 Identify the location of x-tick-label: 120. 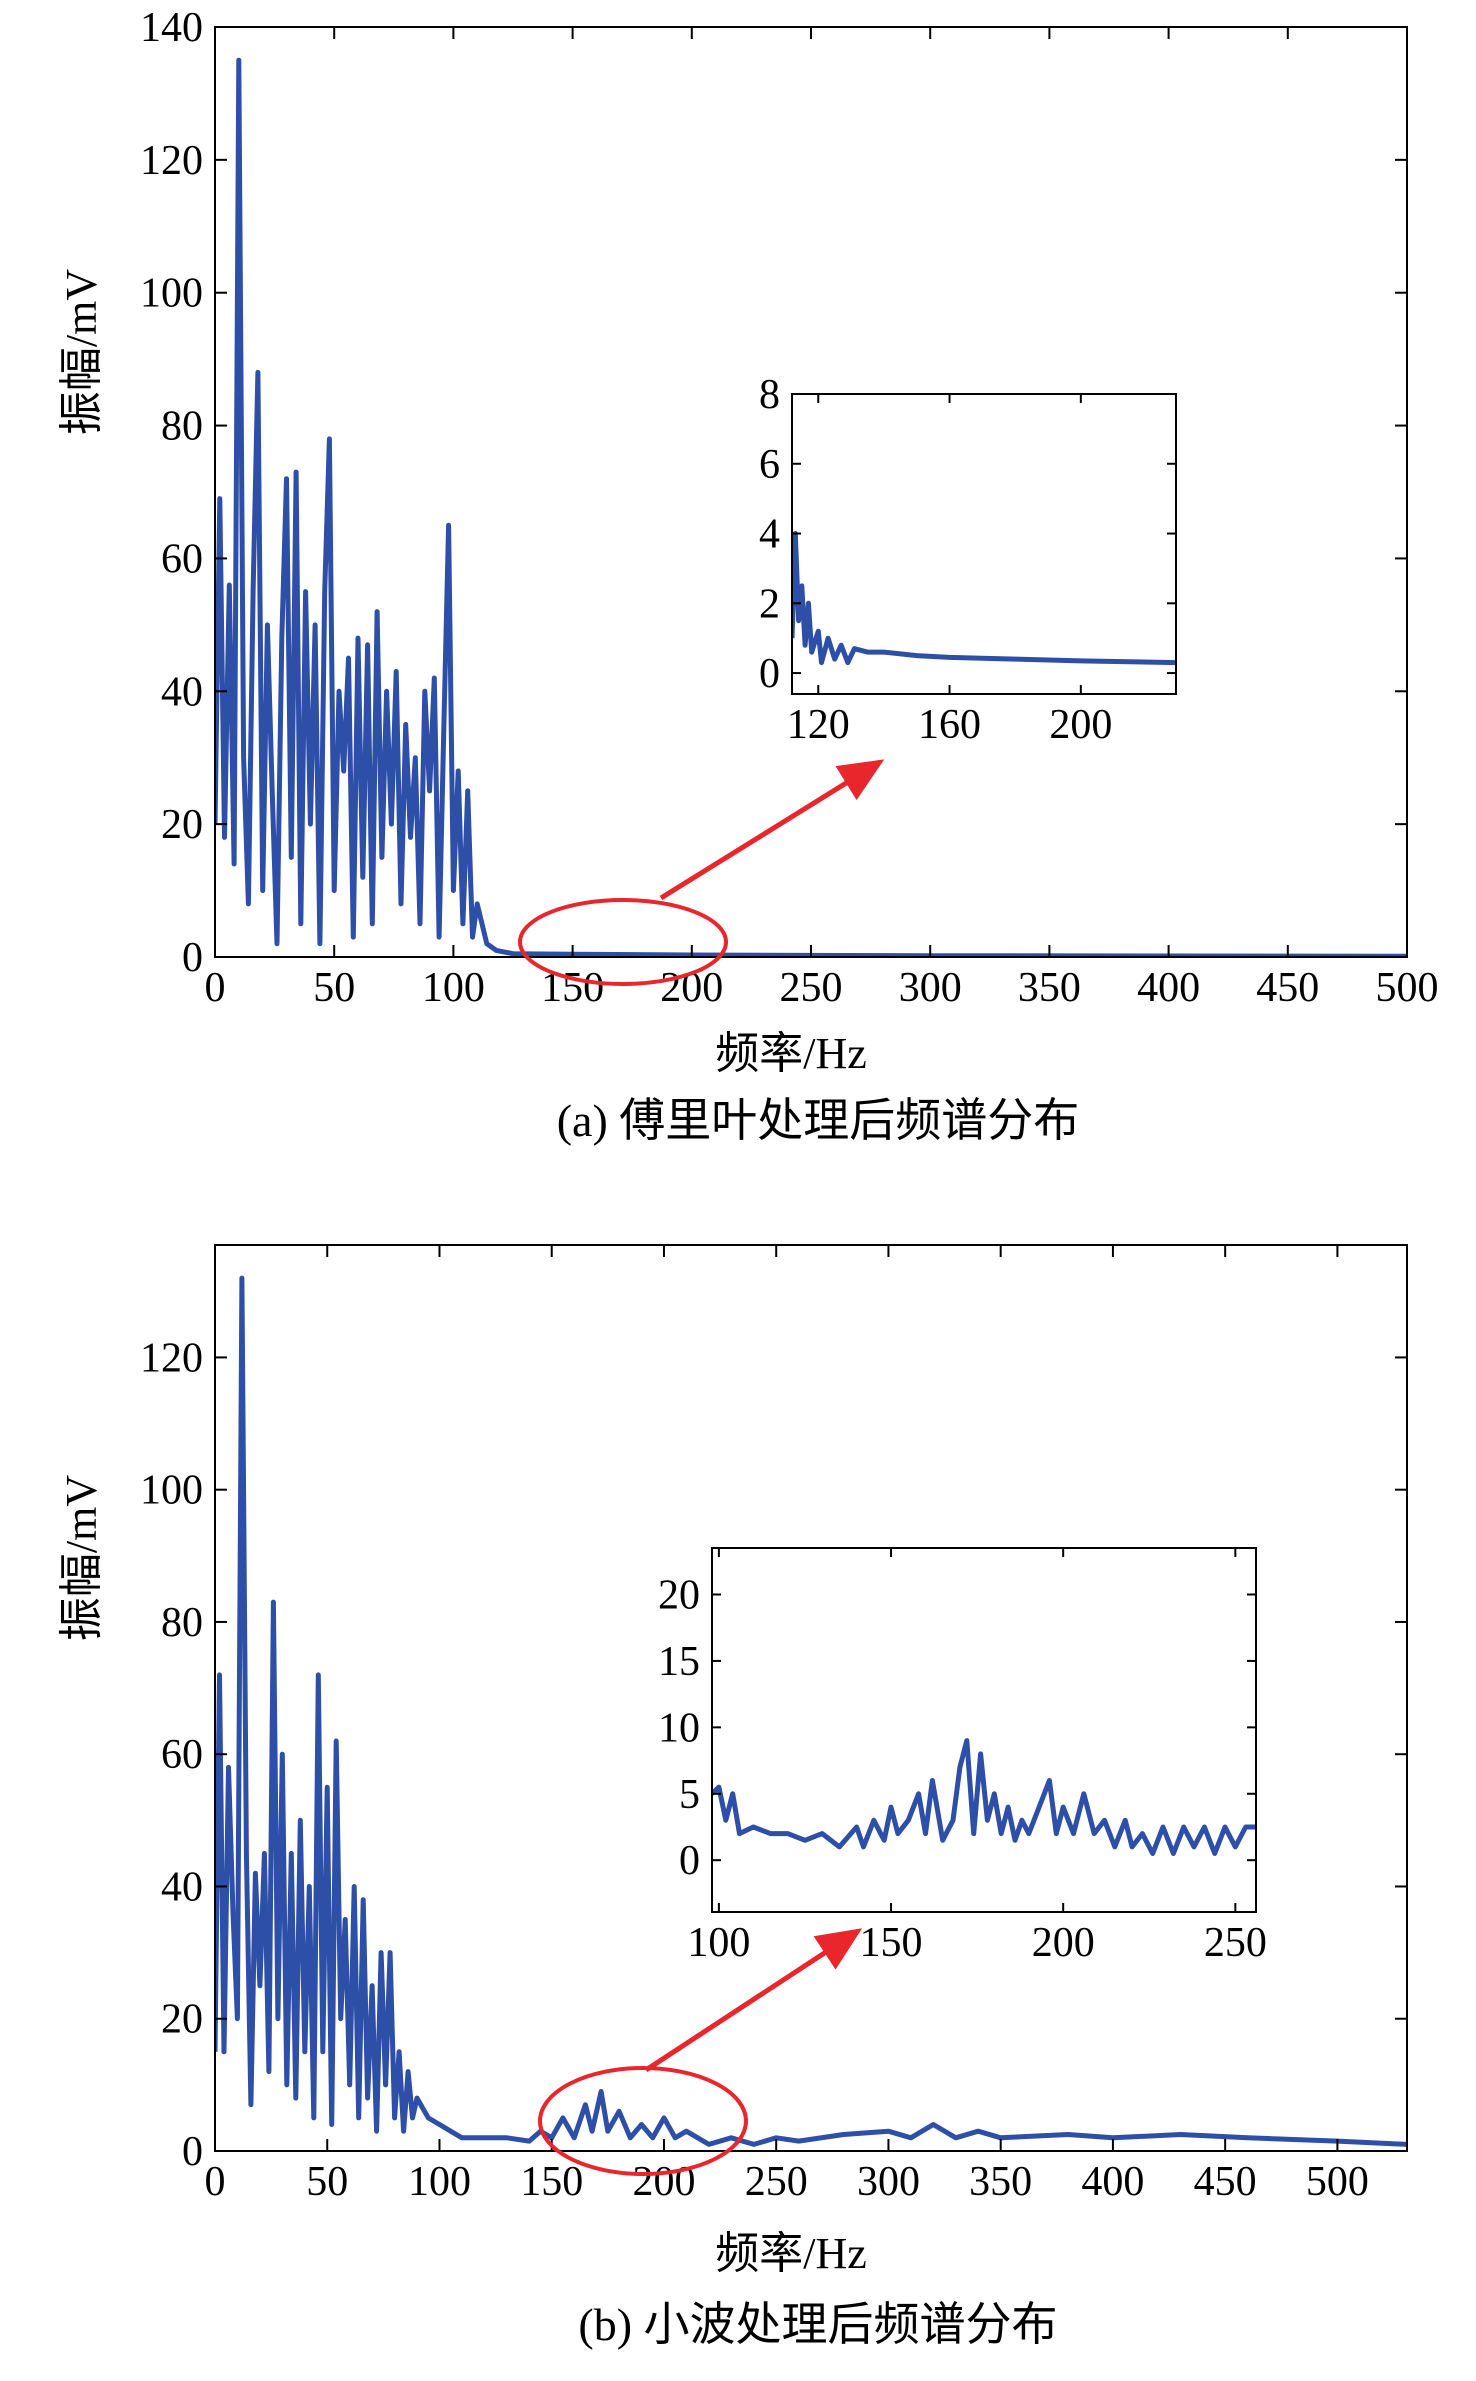
(818, 725).